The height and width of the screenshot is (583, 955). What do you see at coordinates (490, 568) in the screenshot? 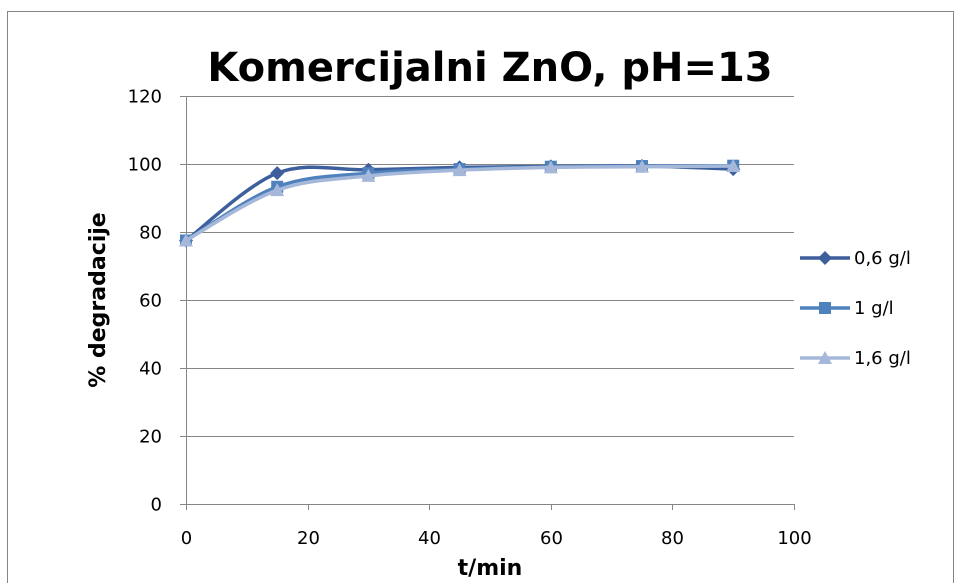
I see `x-axis-title: t/min` at bounding box center [490, 568].